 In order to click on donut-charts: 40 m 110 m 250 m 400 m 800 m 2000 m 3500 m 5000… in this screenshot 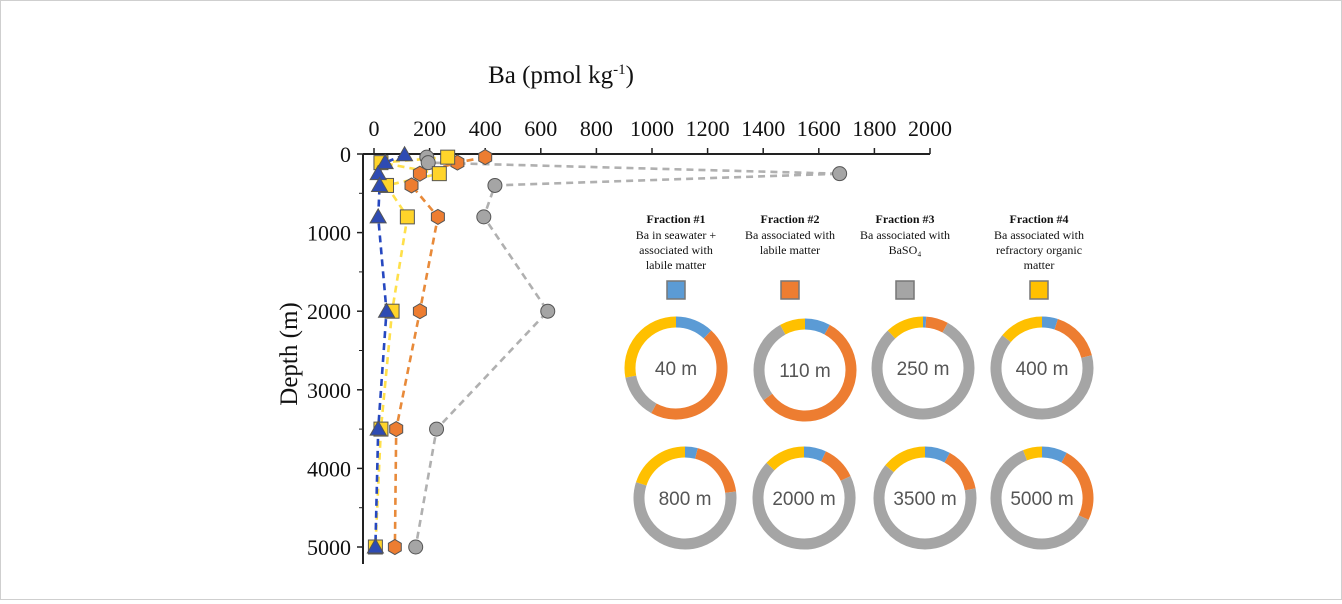, I will do `click(859, 433)`.